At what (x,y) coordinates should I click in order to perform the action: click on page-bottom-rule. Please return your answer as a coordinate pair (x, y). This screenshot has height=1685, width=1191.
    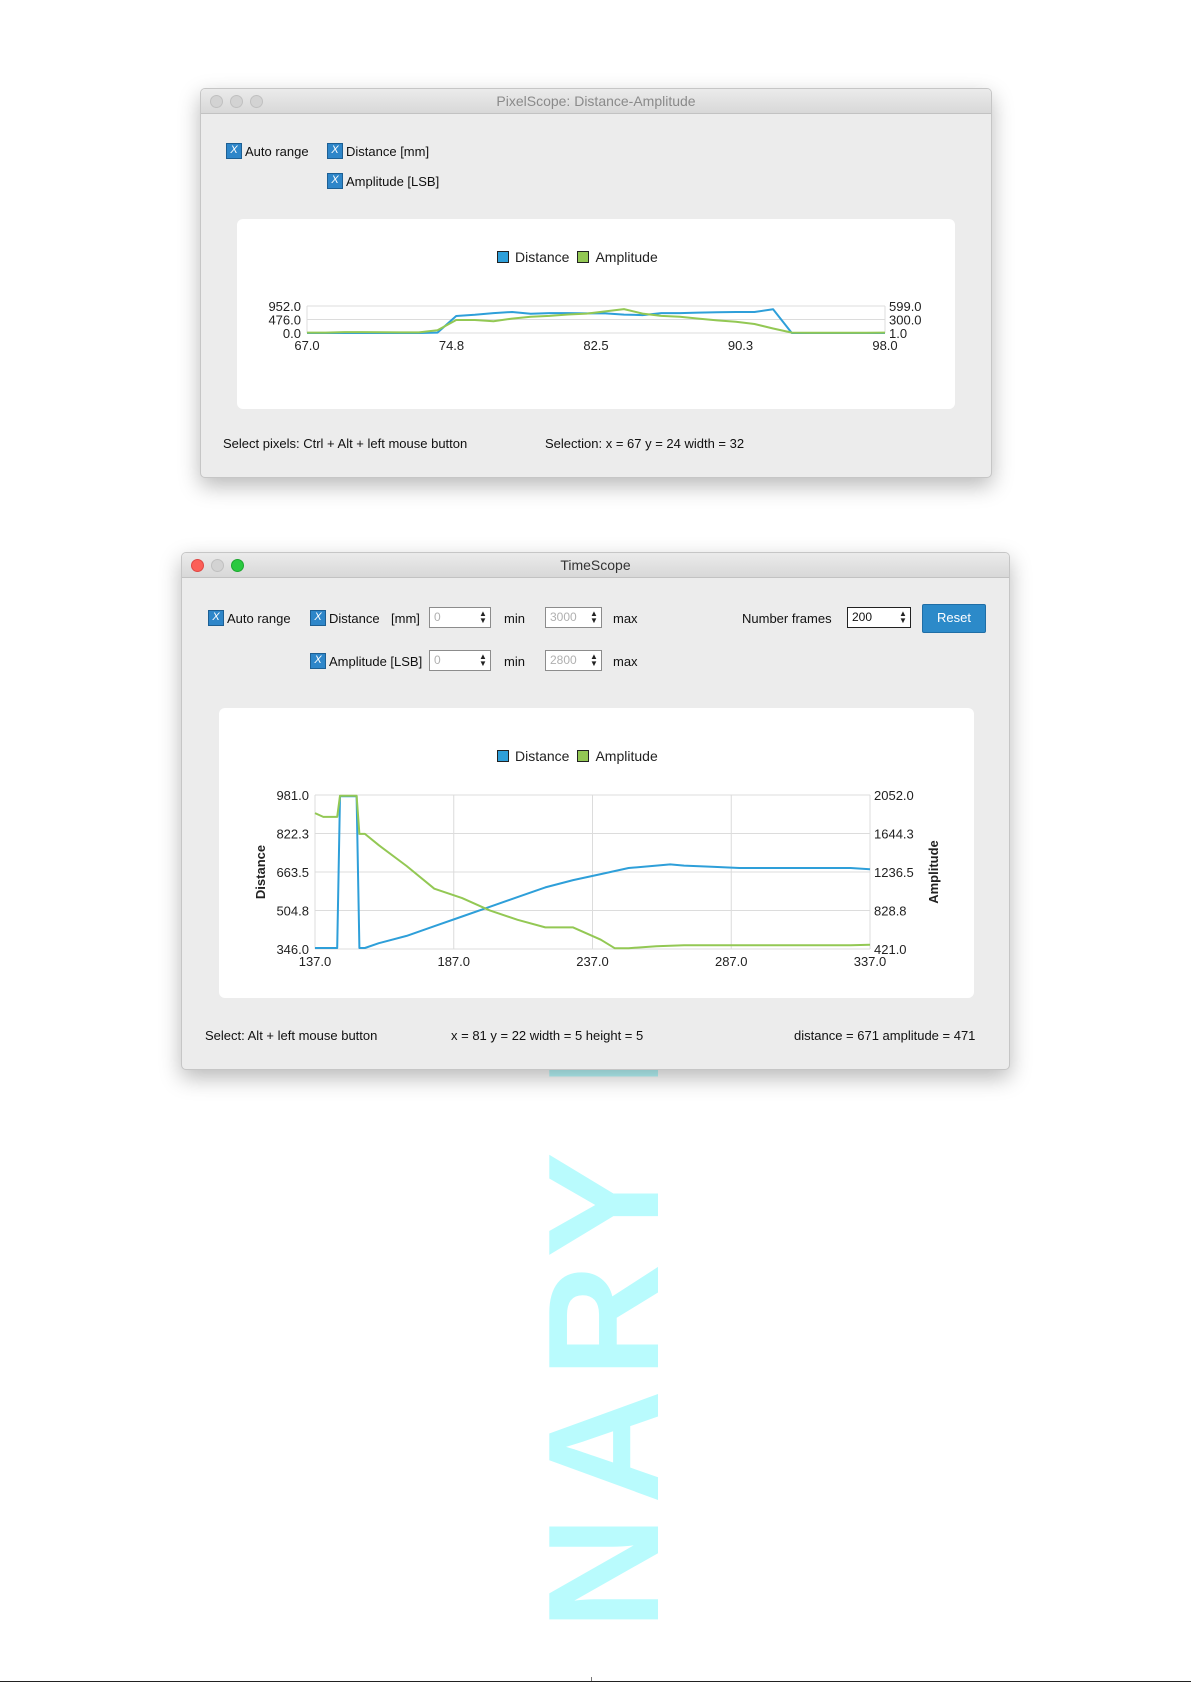
    Looking at the image, I should click on (595, 1681).